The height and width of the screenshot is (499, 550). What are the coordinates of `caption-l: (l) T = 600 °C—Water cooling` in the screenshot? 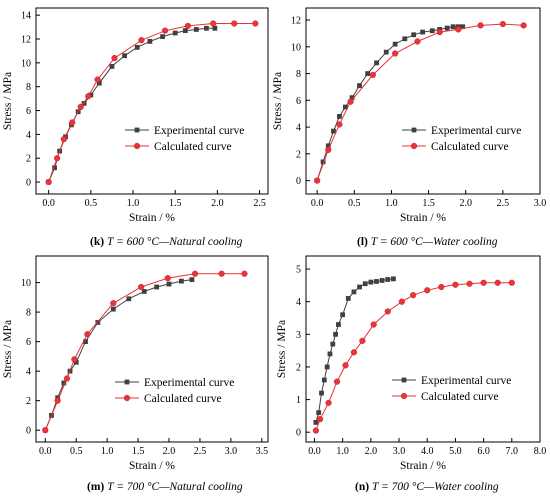 It's located at (427, 242).